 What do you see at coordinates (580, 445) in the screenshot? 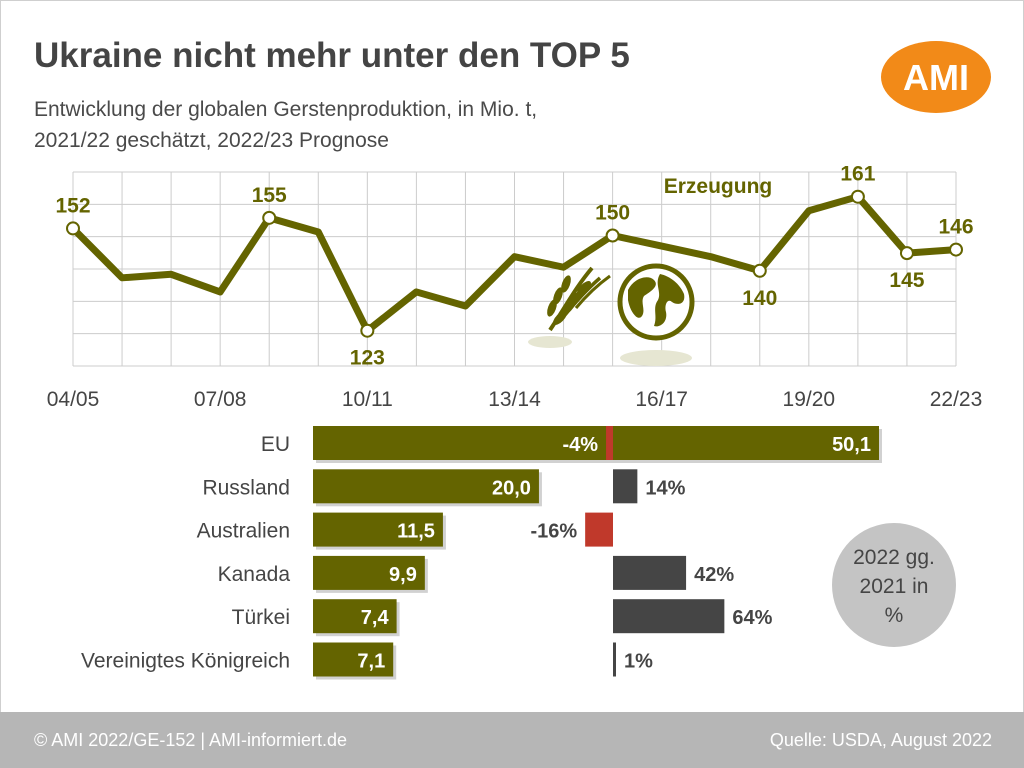
I see `change-value-label: -4%` at bounding box center [580, 445].